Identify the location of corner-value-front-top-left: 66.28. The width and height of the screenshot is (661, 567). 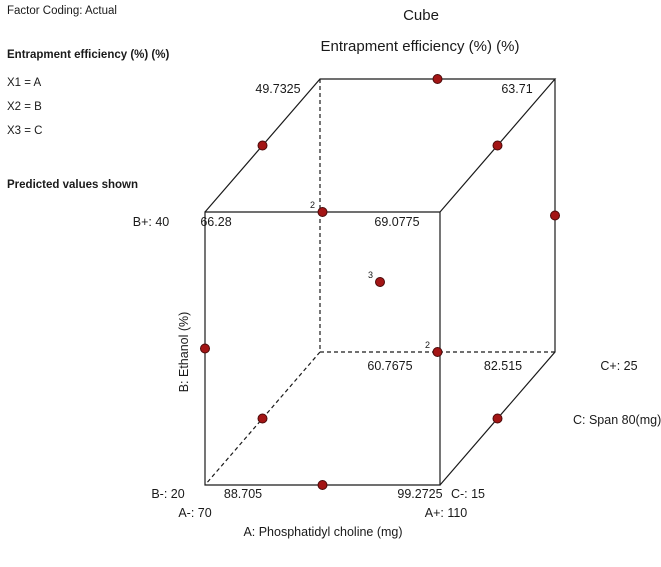
(215, 222).